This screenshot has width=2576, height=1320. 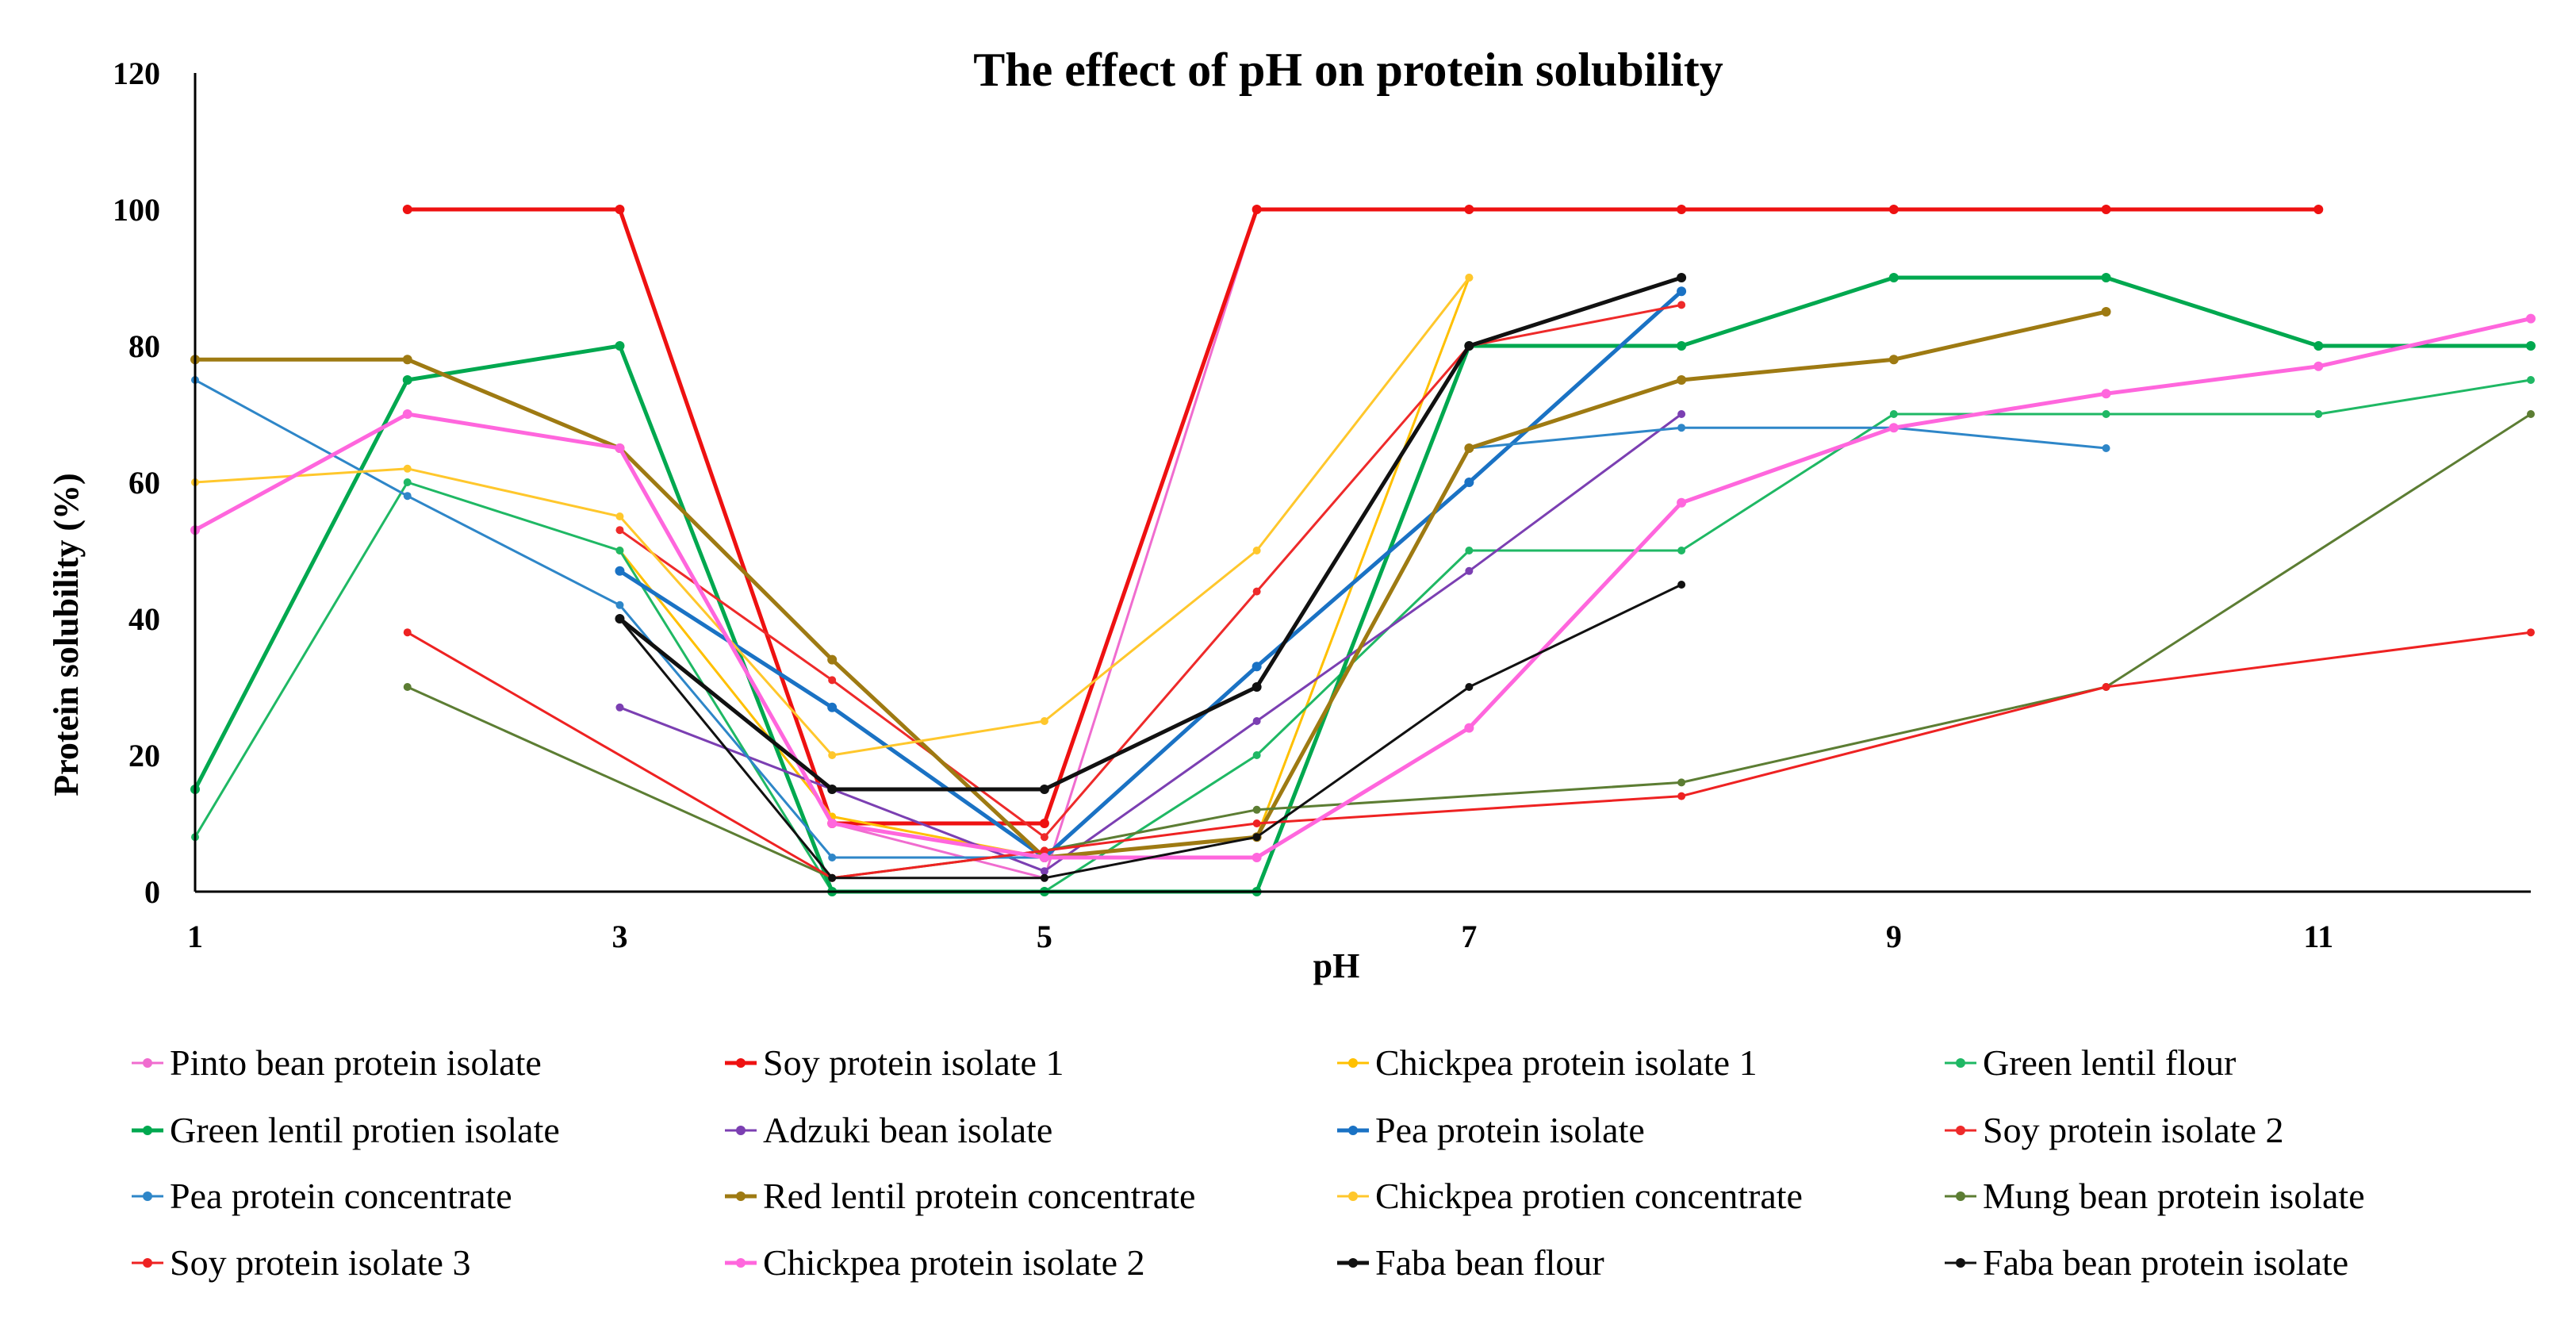 I want to click on legend-entry: Pea protein isolate, so click(x=1491, y=1130).